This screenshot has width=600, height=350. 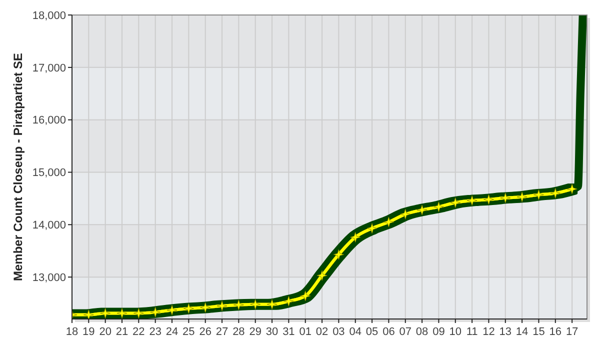 I want to click on x-tick-label: 31, so click(x=288, y=332).